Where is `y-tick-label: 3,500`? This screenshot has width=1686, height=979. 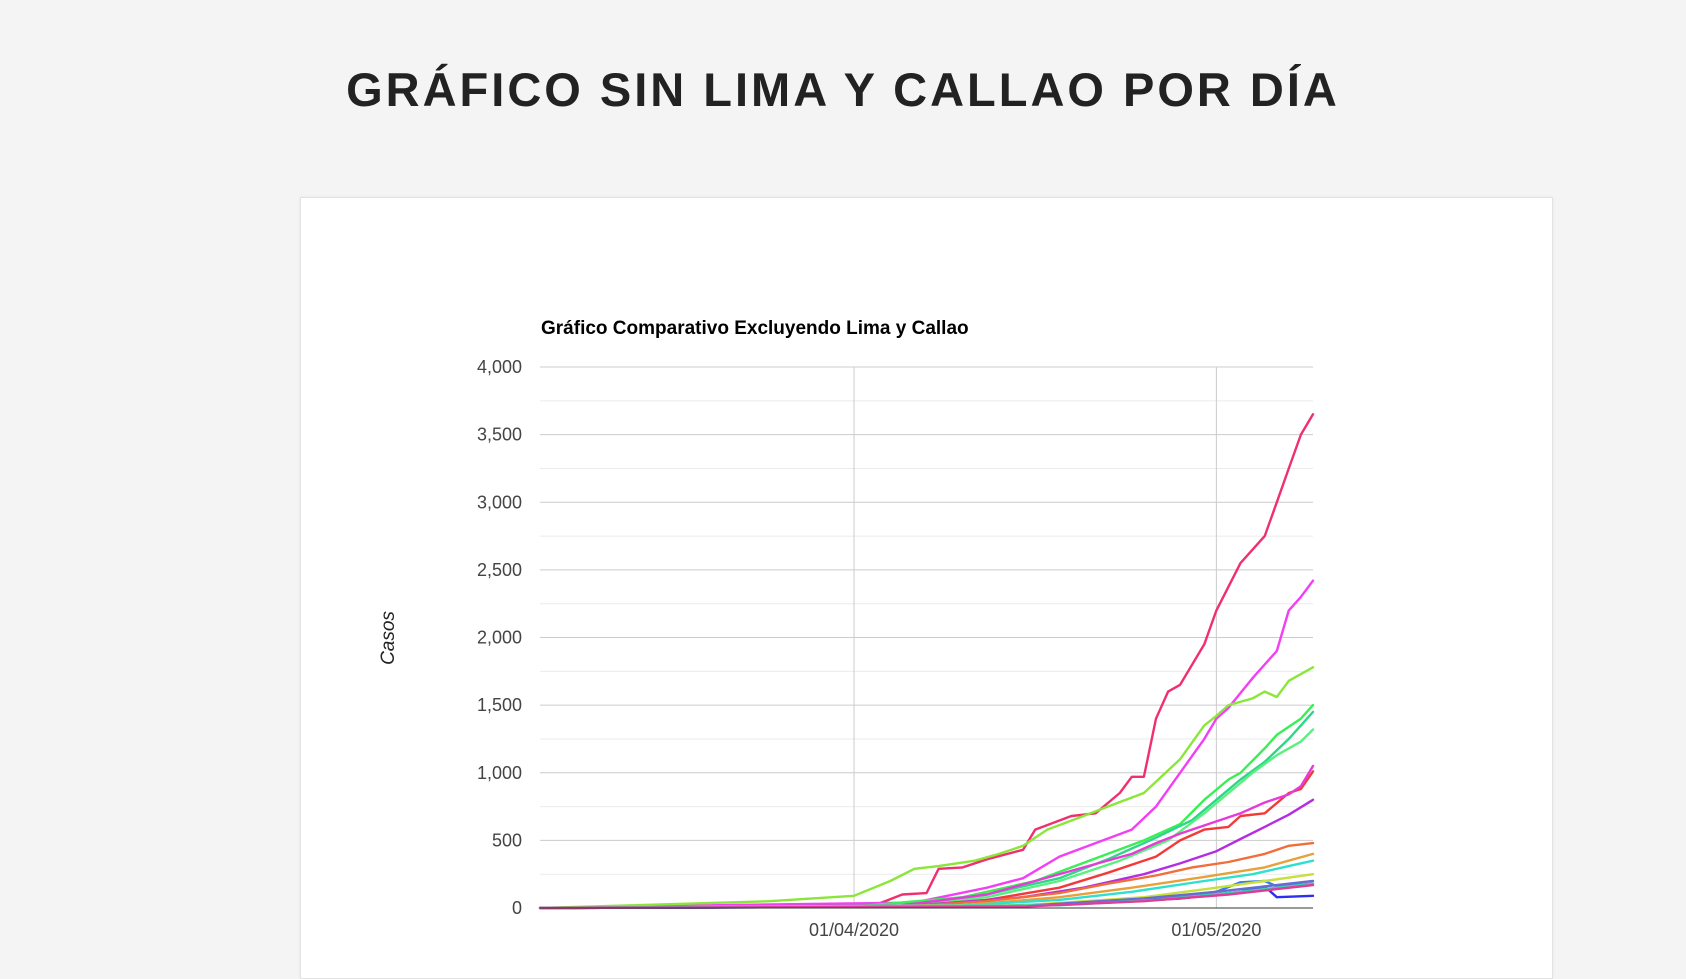
y-tick-label: 3,500 is located at coordinates (499, 435).